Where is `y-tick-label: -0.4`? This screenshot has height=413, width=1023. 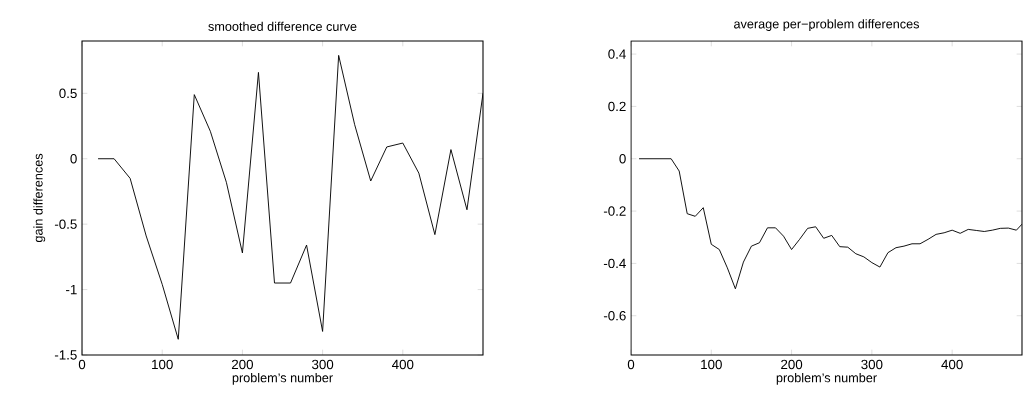 y-tick-label: -0.4 is located at coordinates (614, 263).